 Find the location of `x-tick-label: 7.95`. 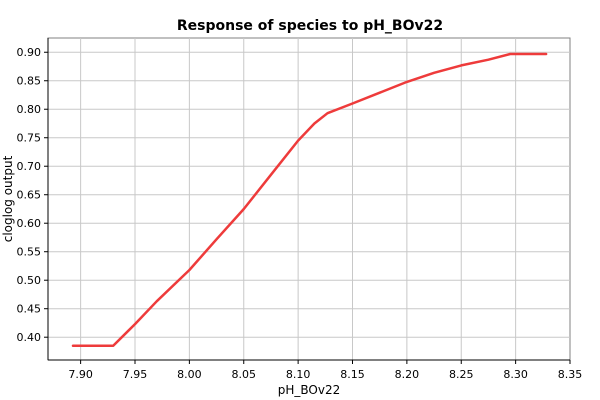

x-tick-label: 7.95 is located at coordinates (135, 374).